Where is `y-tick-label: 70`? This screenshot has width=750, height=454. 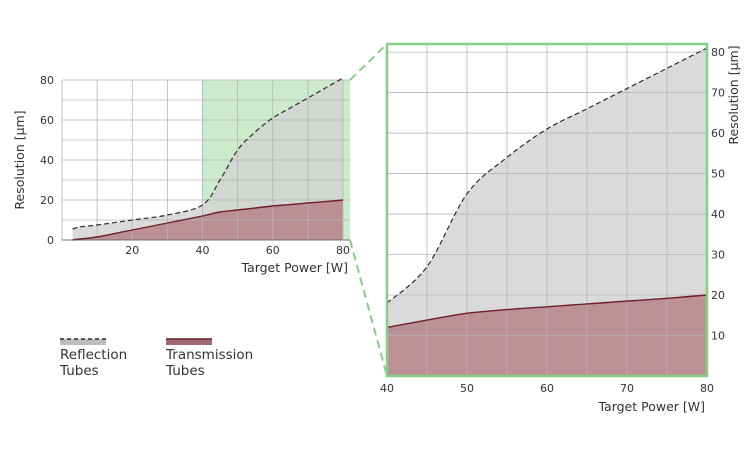
y-tick-label: 70 is located at coordinates (718, 93).